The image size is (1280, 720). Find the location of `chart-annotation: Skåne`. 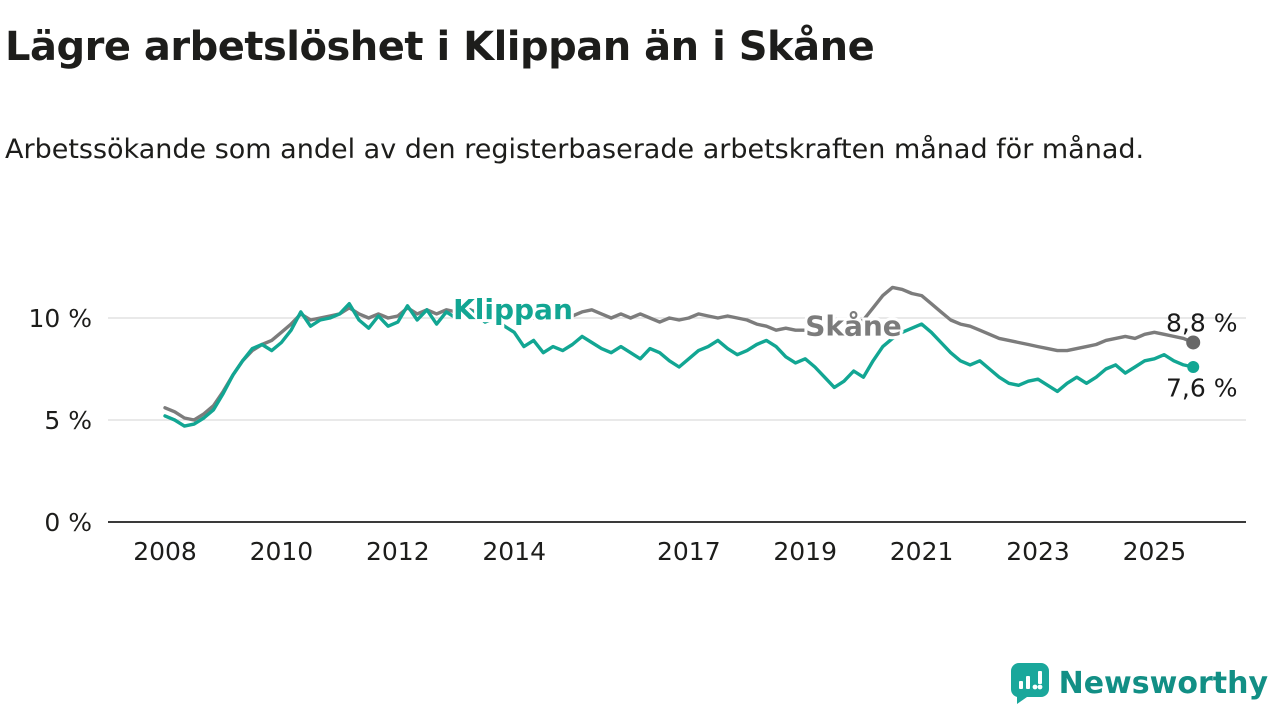

chart-annotation: Skåne is located at coordinates (853, 325).